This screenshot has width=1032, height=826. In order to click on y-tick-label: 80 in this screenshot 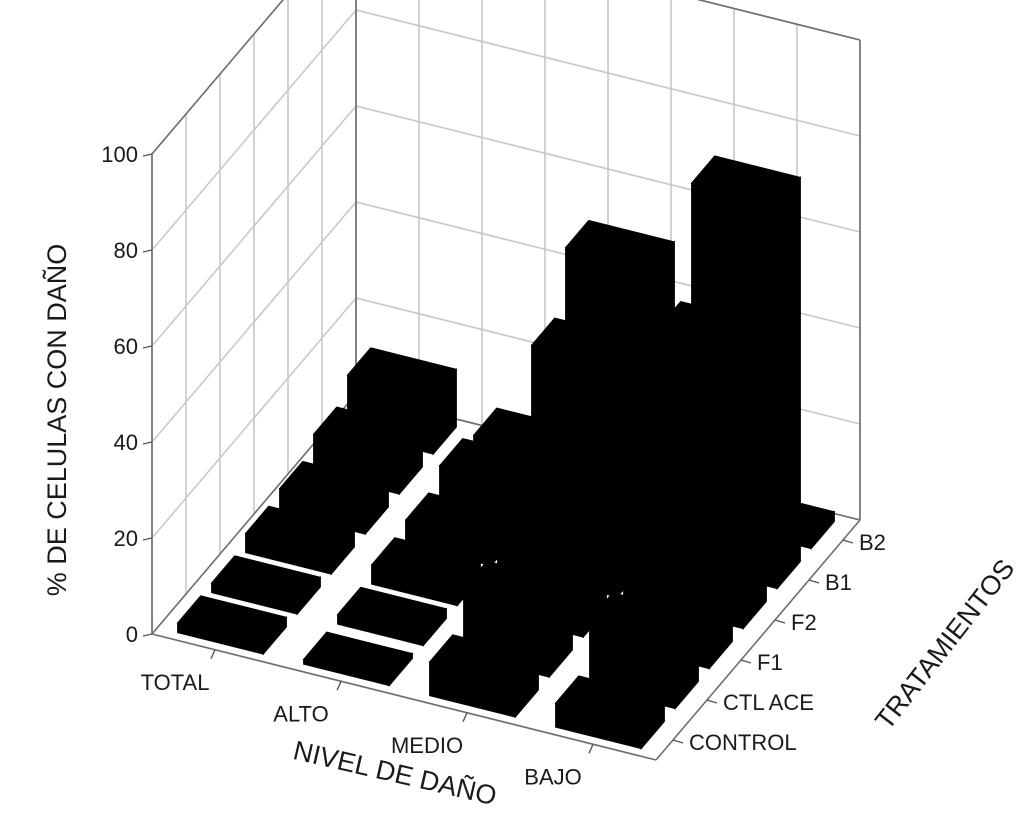, I will do `click(126, 250)`.